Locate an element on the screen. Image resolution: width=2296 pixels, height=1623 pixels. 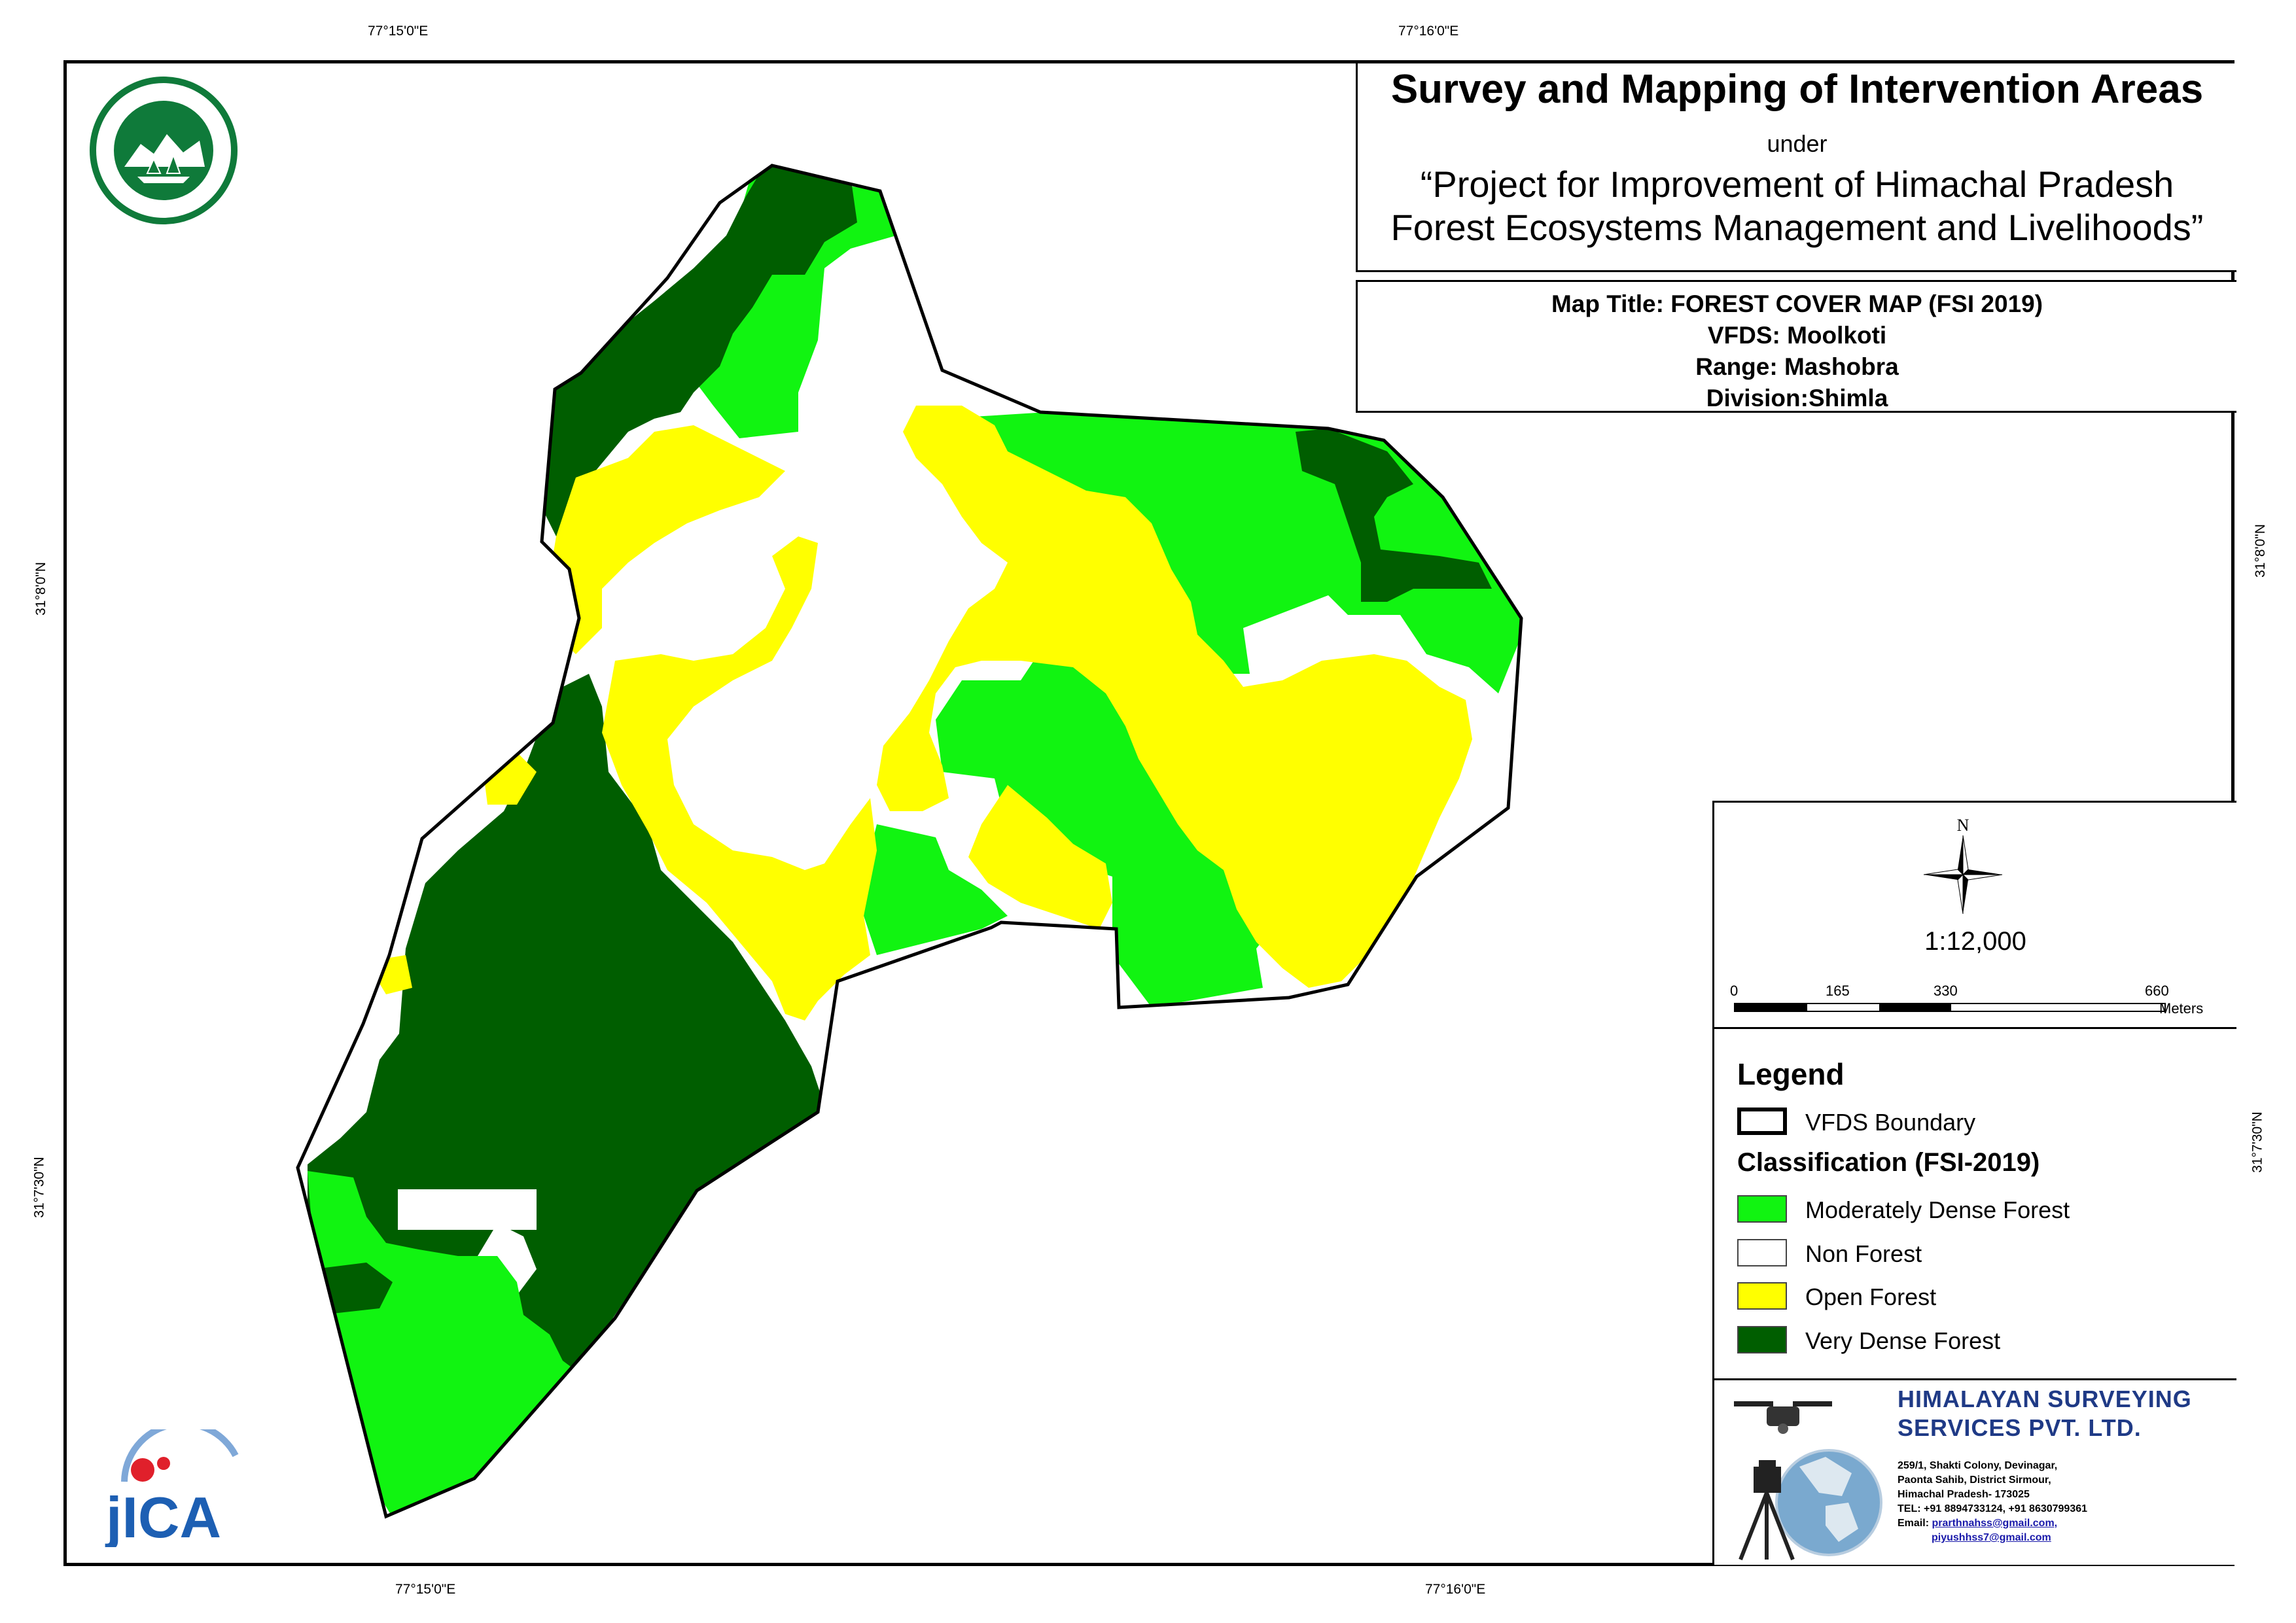
jica-emblem-icon: jICA is located at coordinates (172, 1485).